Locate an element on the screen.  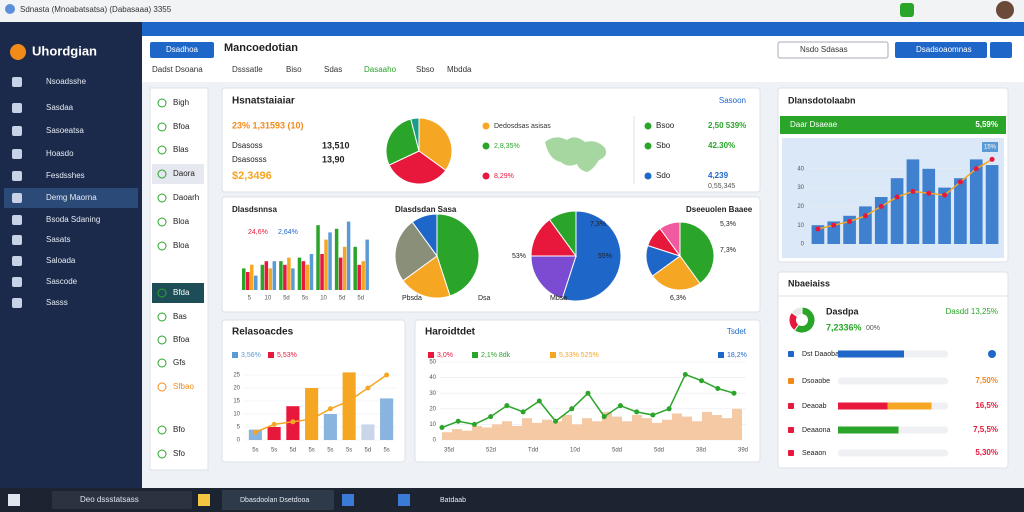
progress-fill is located at coordinates (909, 406).